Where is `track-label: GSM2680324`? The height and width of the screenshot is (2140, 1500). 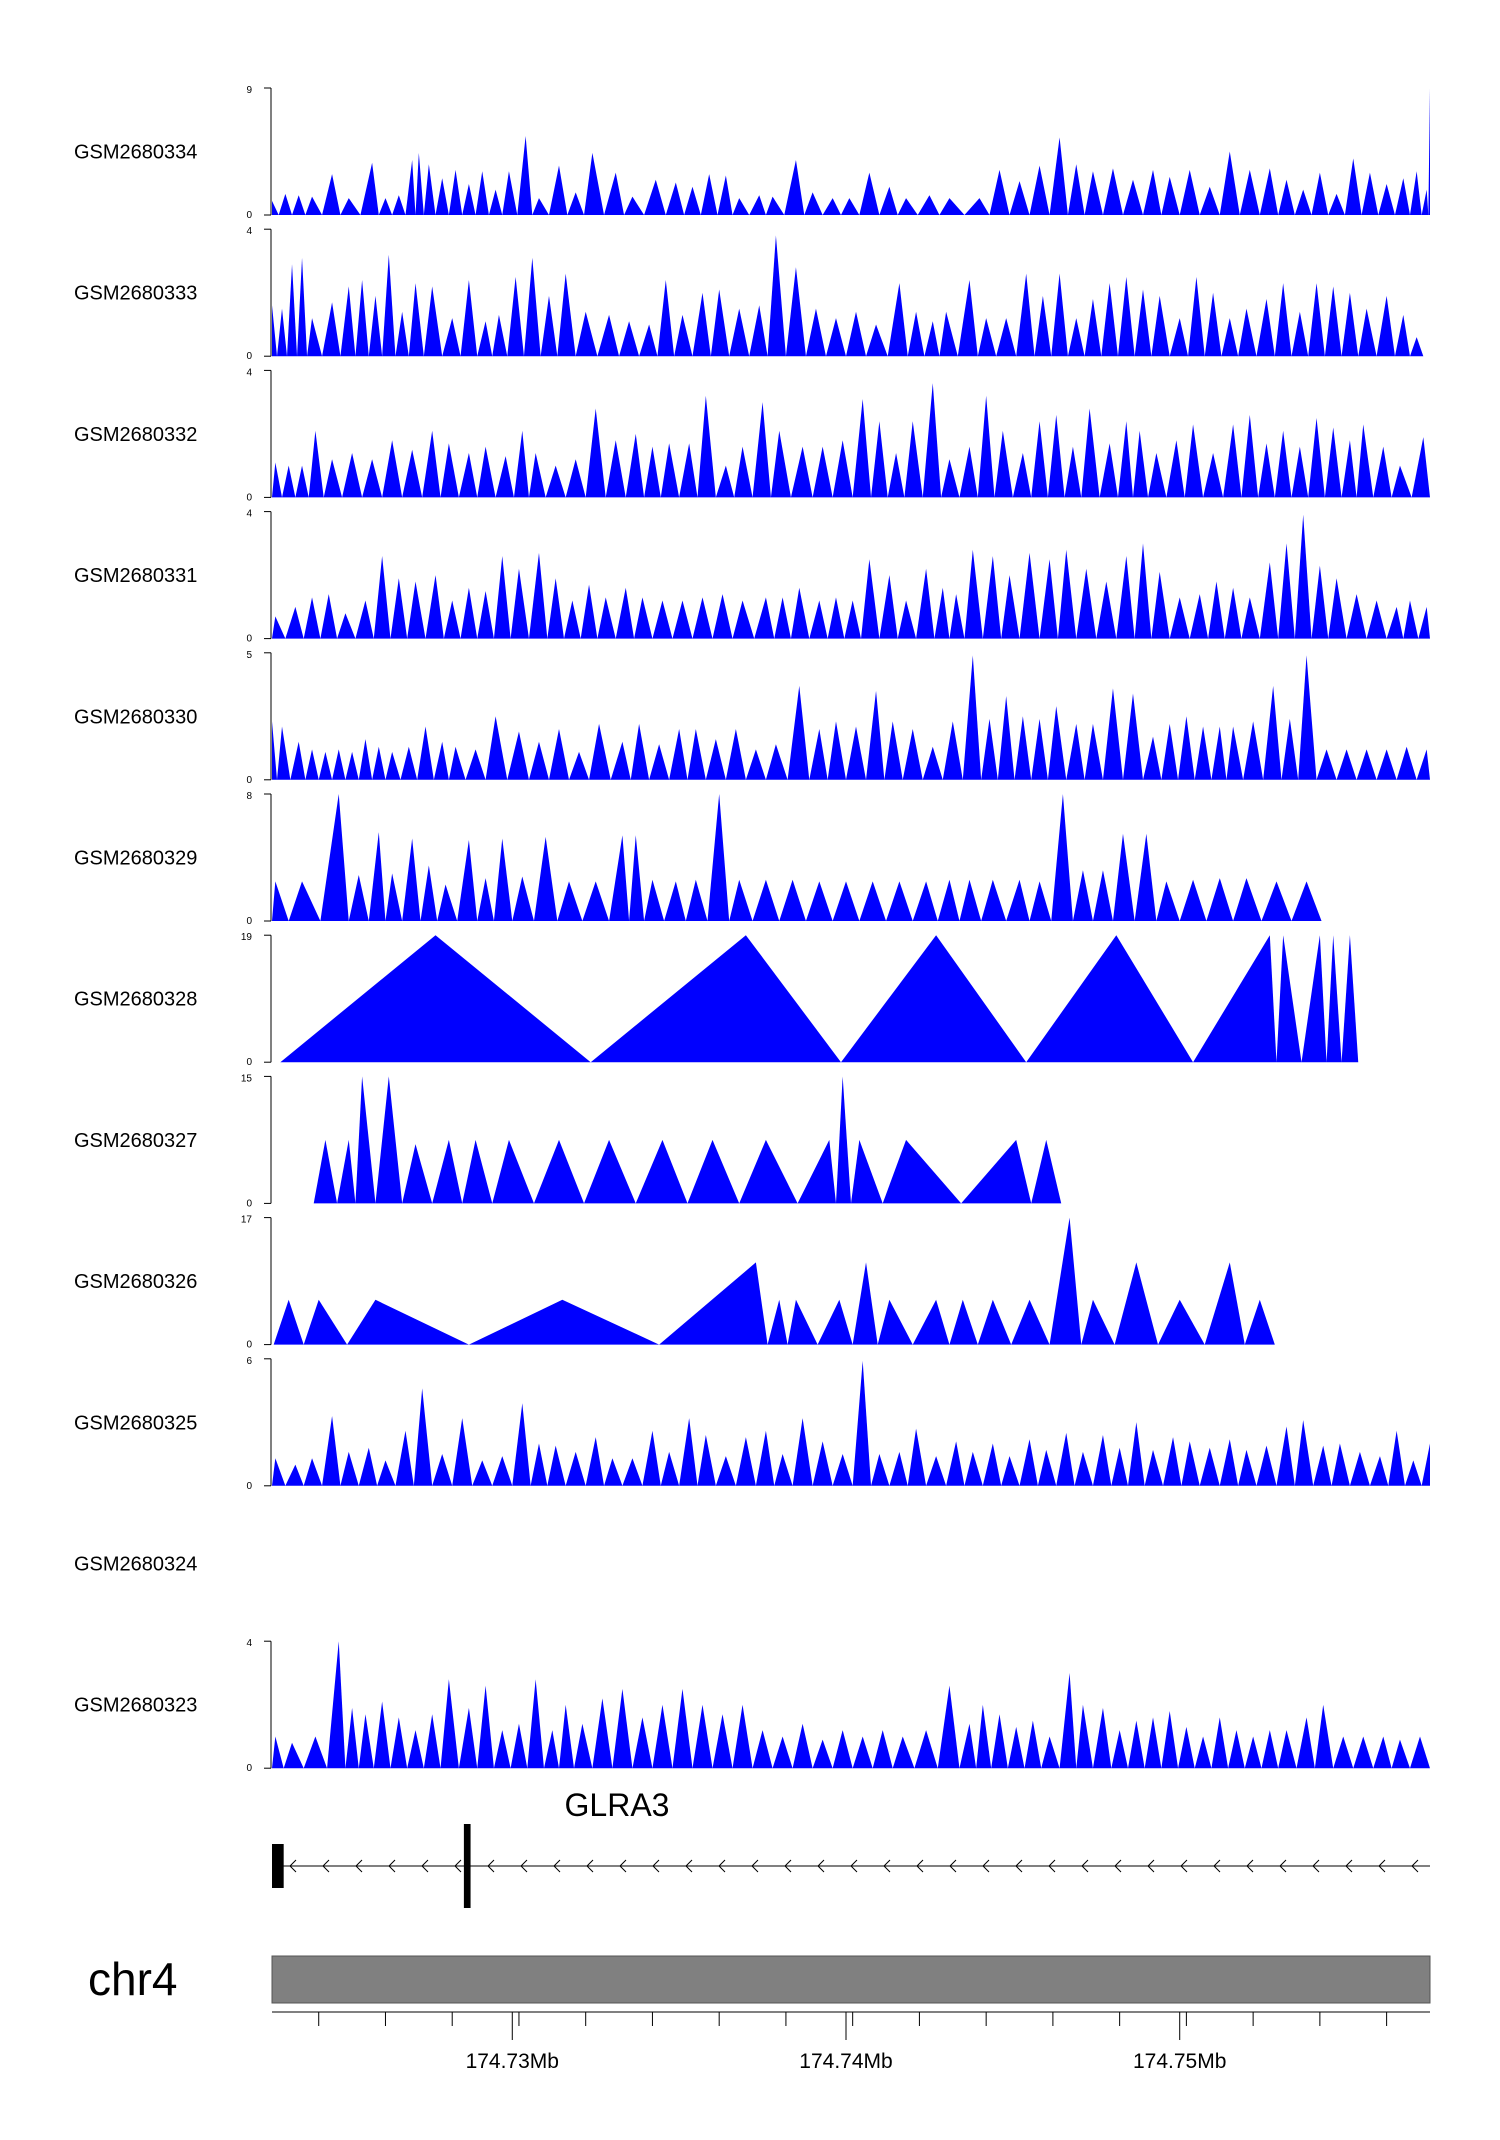
track-label: GSM2680324 is located at coordinates (135, 1565).